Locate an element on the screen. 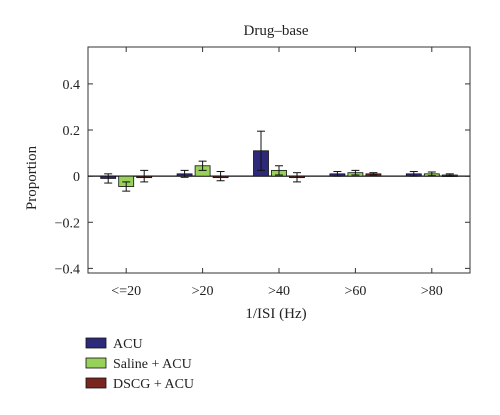  x-tick-label: >60 is located at coordinates (355, 291).